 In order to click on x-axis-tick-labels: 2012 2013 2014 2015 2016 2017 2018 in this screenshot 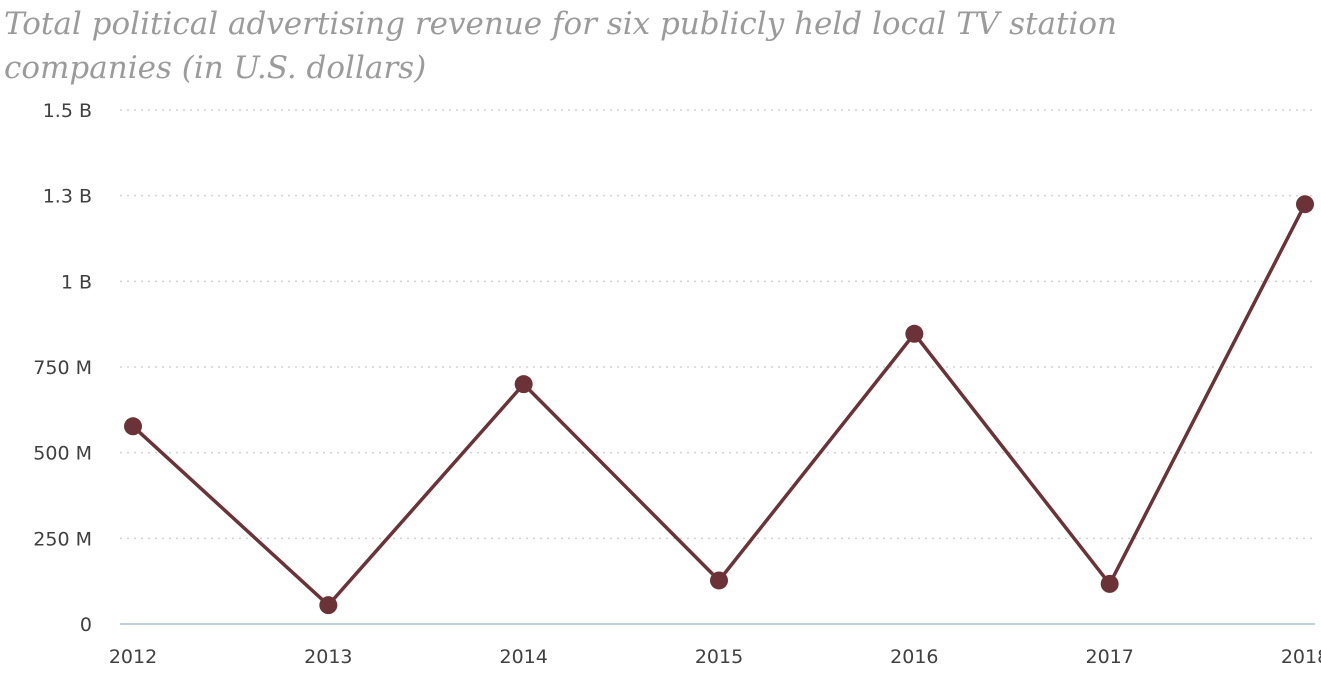, I will do `click(715, 657)`.